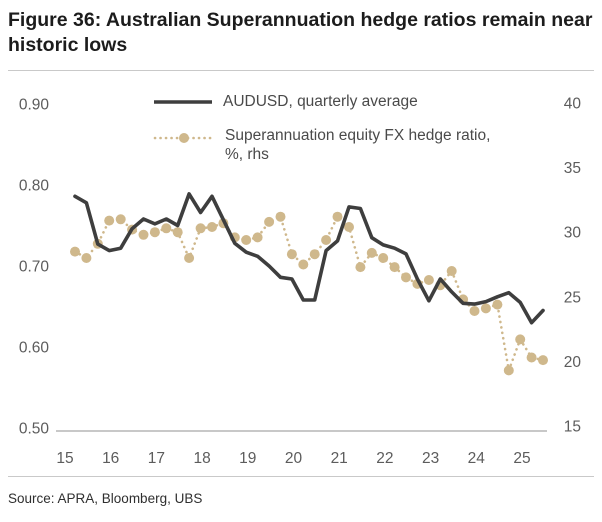 The image size is (602, 522). What do you see at coordinates (34, 348) in the screenshot?
I see `left-axis-tick-label: 0.60` at bounding box center [34, 348].